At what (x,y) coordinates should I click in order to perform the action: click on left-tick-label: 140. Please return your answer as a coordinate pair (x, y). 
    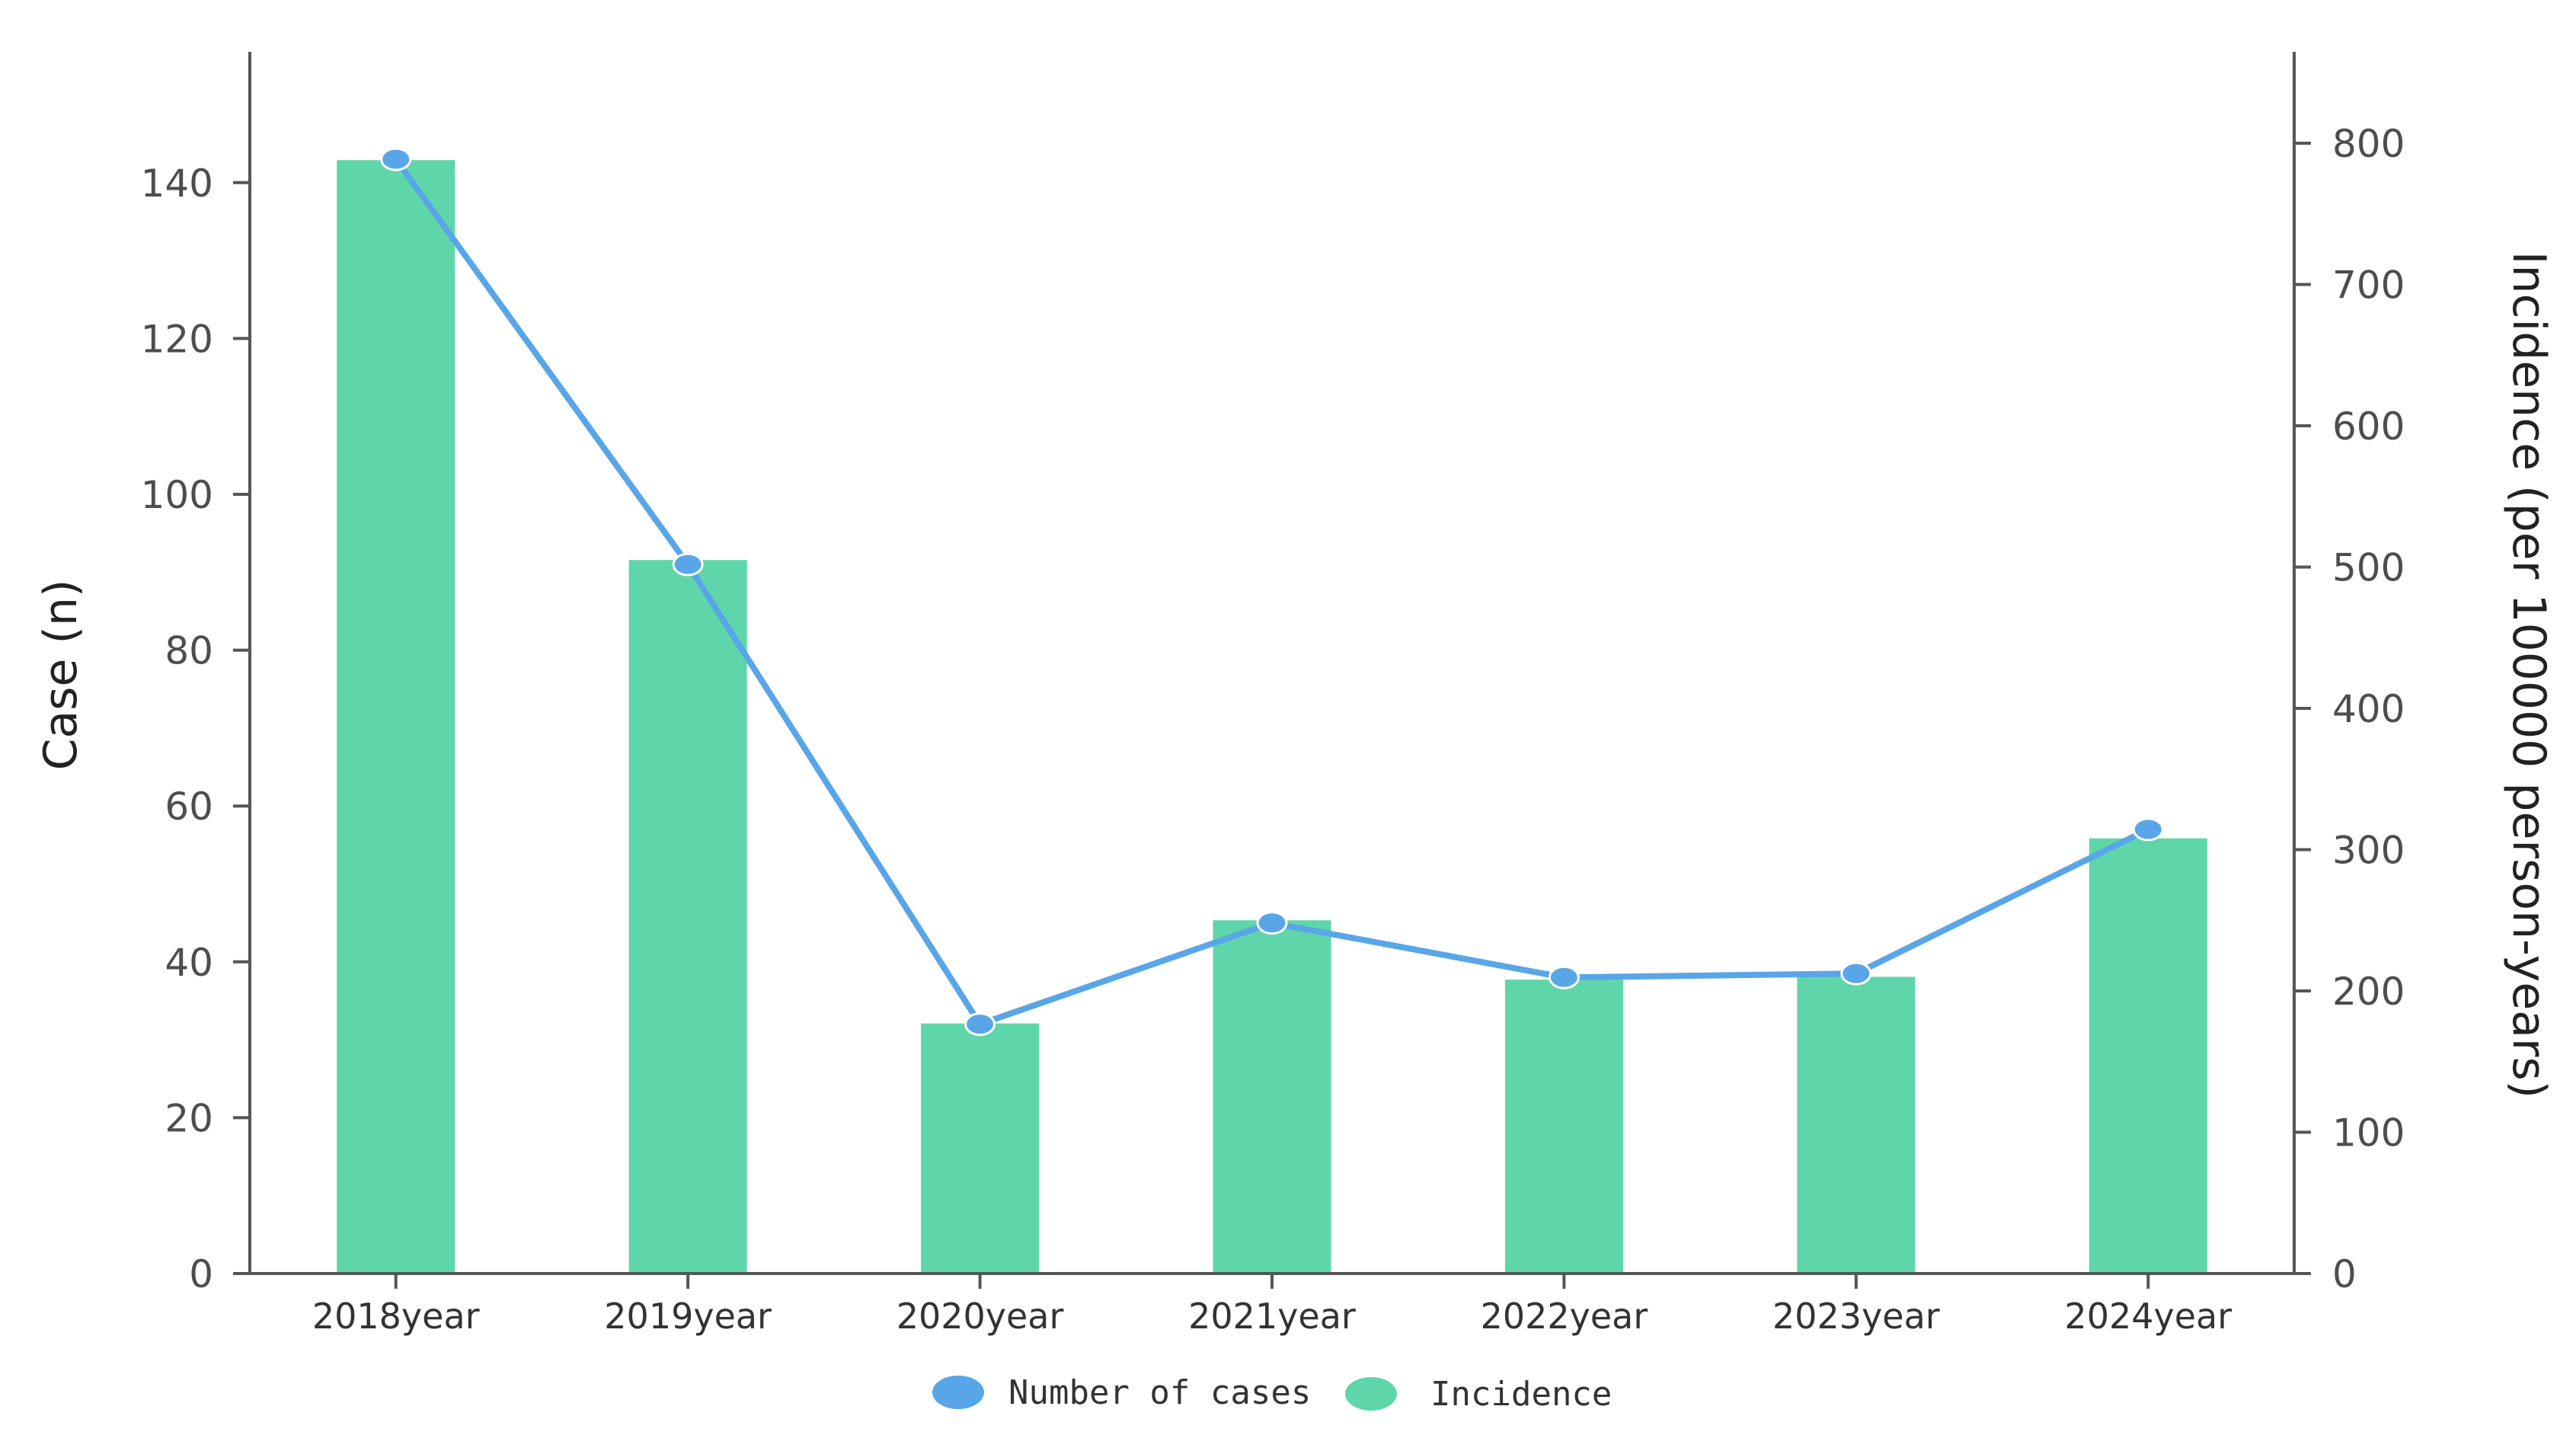
    Looking at the image, I should click on (177, 183).